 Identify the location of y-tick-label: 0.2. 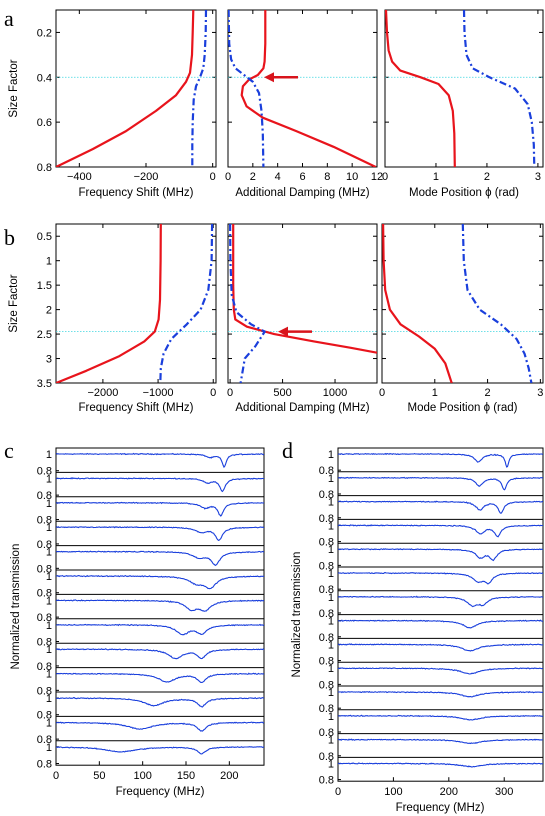
(44, 33).